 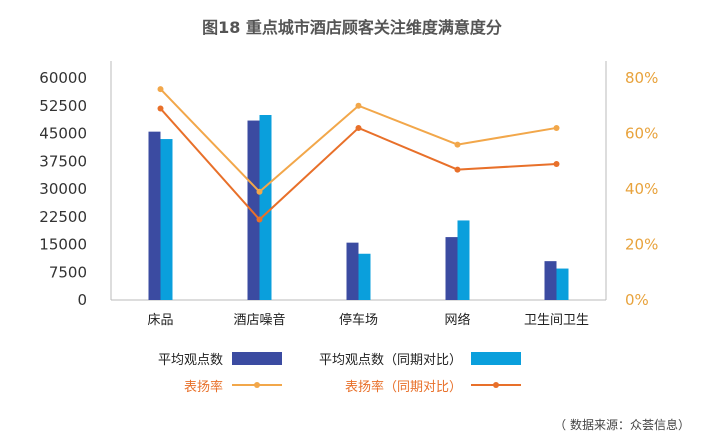 What do you see at coordinates (352, 27) in the screenshot?
I see `chart-title: 图18 重点城市酒店顾客关注维度满意度分` at bounding box center [352, 27].